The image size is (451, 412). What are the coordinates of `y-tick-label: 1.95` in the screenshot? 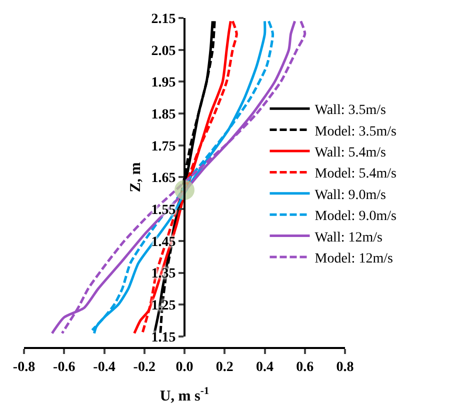 It's located at (163, 83).